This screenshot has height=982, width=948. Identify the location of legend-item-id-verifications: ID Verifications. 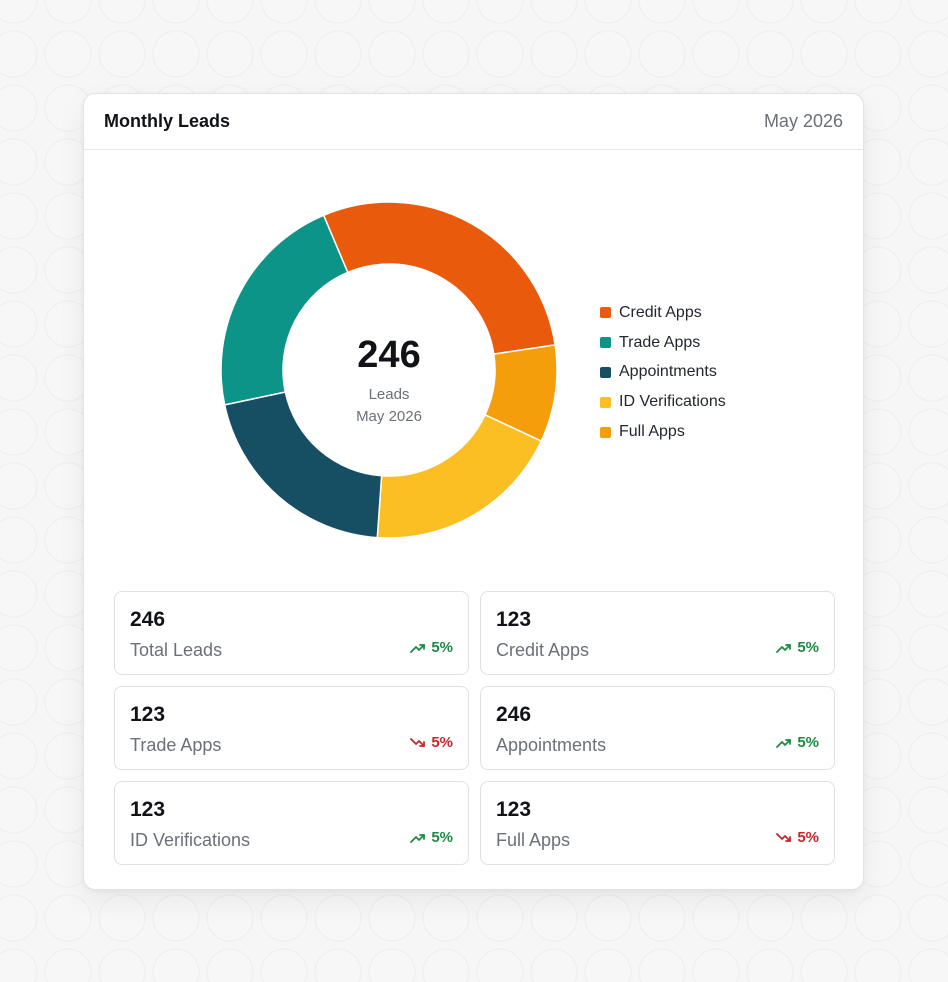
(663, 402).